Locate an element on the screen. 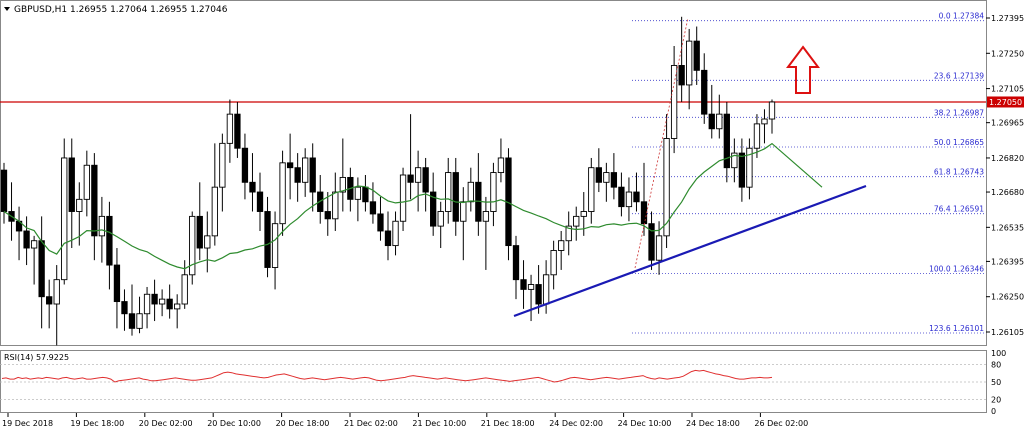 Image resolution: width=1024 pixels, height=431 pixels. rsi-axis: 100 80 50 20 0 is located at coordinates (998, 382).